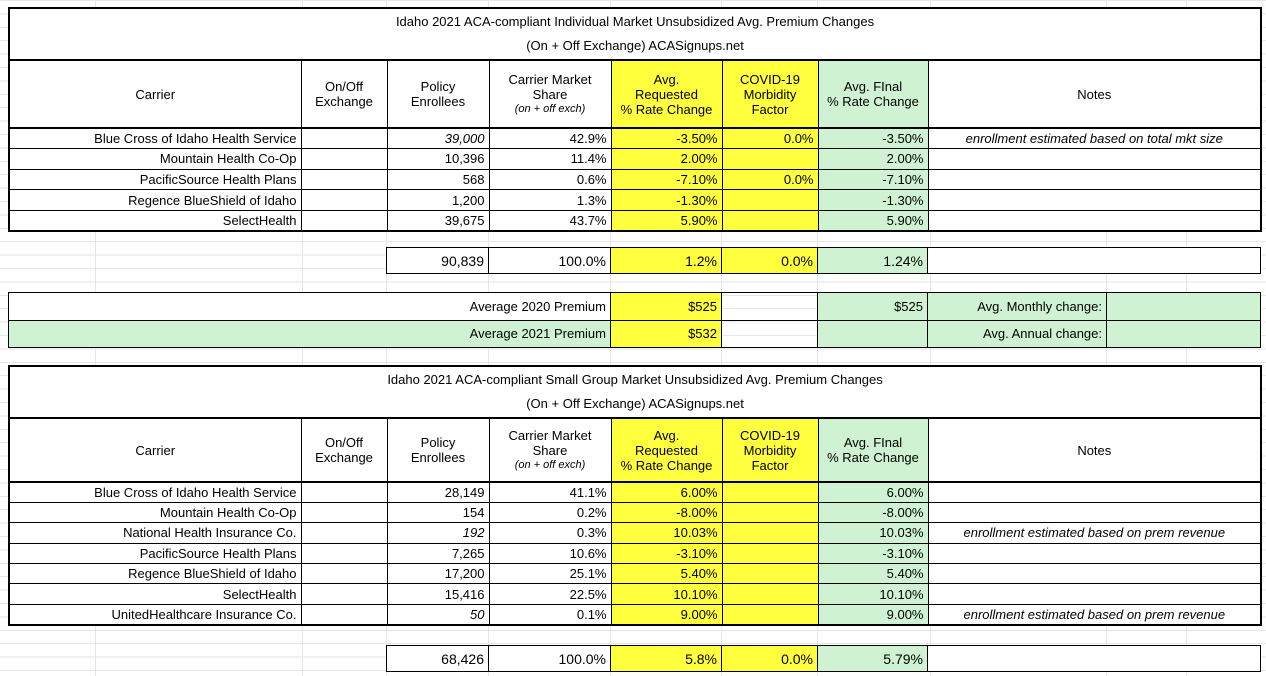 The height and width of the screenshot is (676, 1266). What do you see at coordinates (1183, 306) in the screenshot?
I see `cell-monthly-change-value` at bounding box center [1183, 306].